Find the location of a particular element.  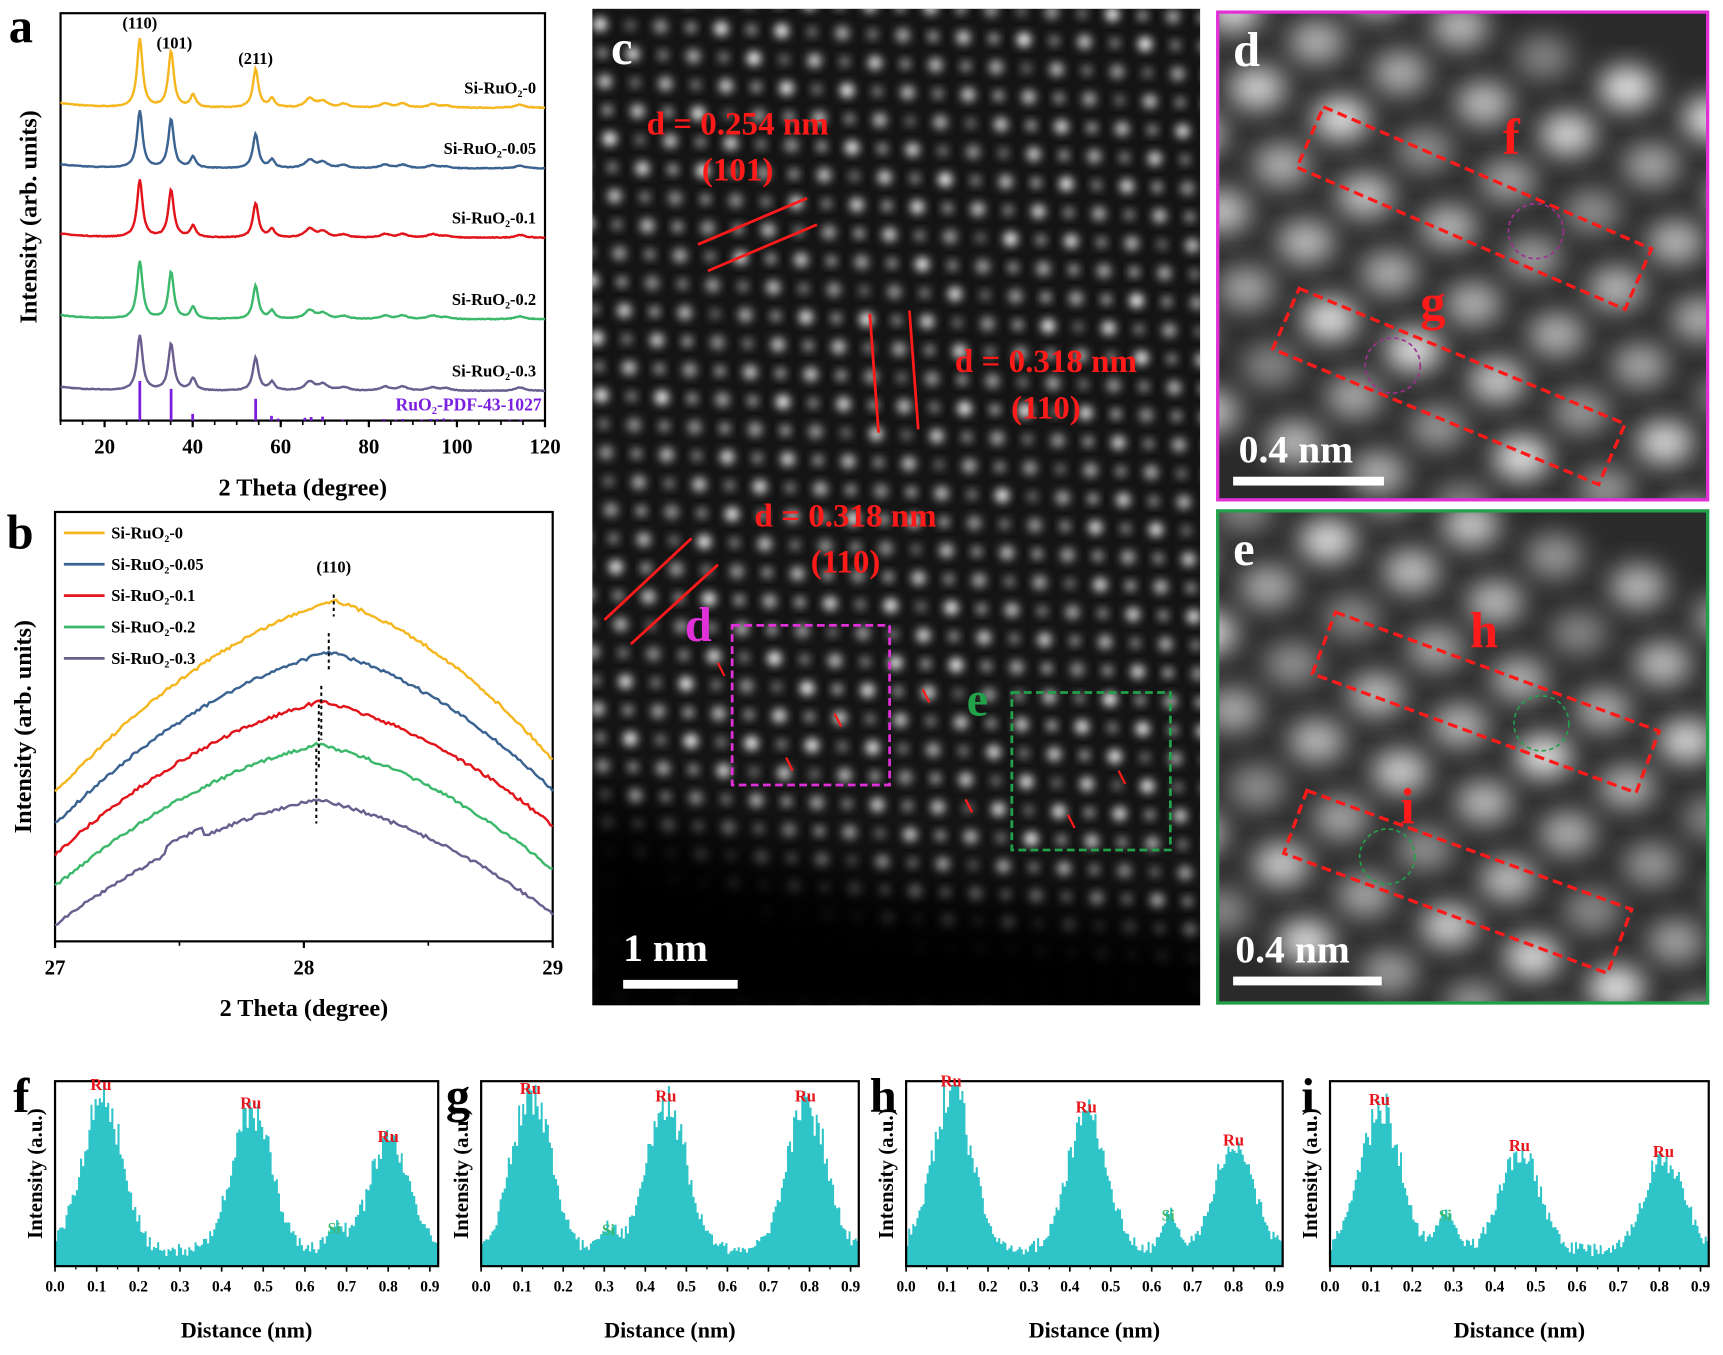

x-tick-label: 0.6 is located at coordinates (1152, 1286).